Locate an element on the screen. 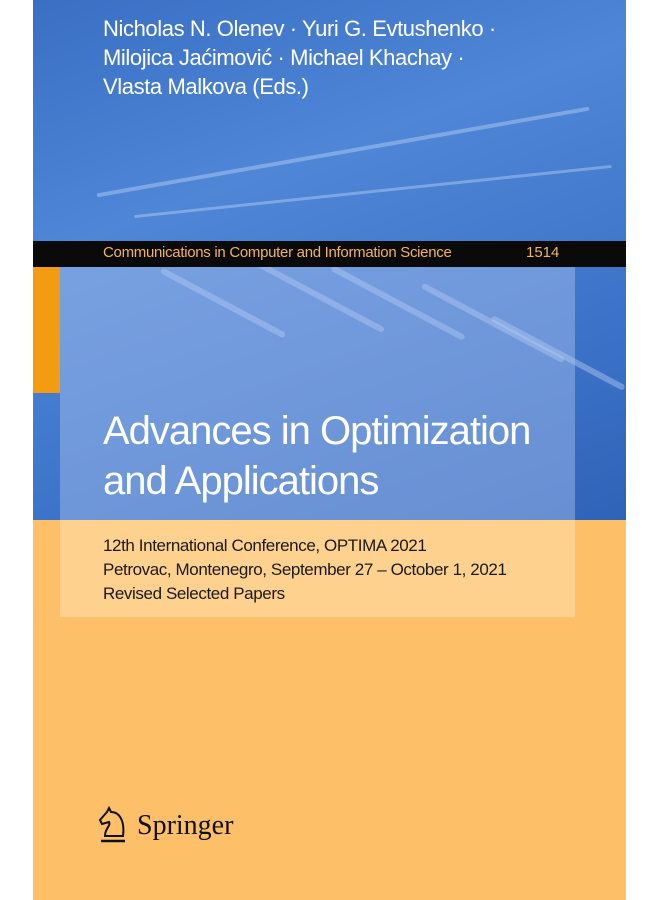  subtitle-line: Revised Selected Papers is located at coordinates (194, 593).